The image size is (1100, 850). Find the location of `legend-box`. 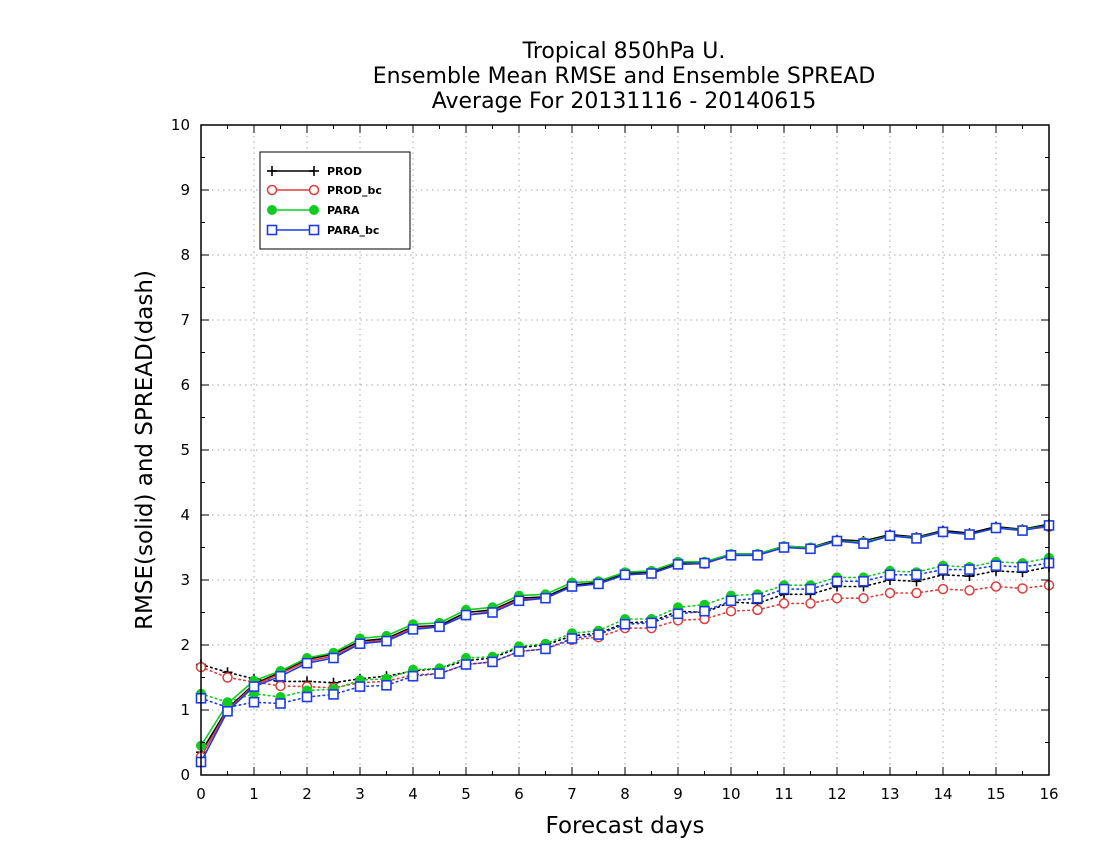

legend-box is located at coordinates (335, 200).